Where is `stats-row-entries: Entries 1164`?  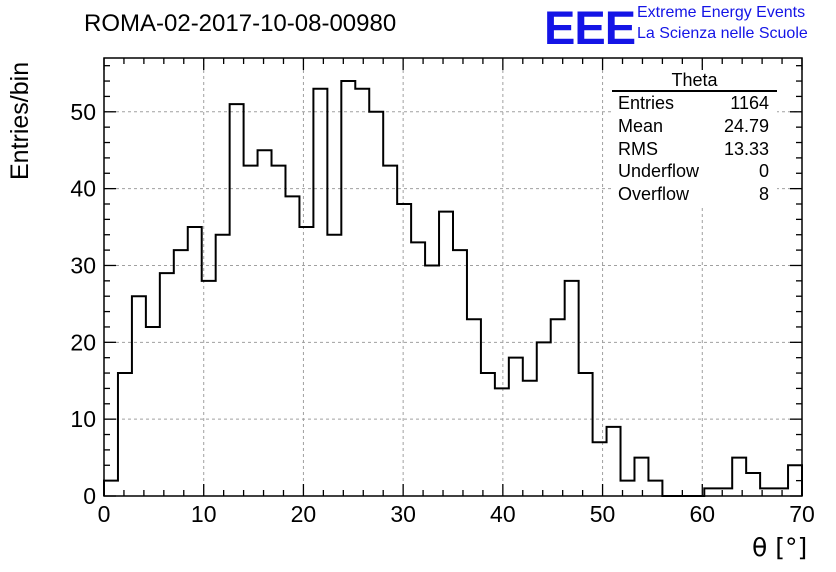 stats-row-entries: Entries 1164 is located at coordinates (694, 103).